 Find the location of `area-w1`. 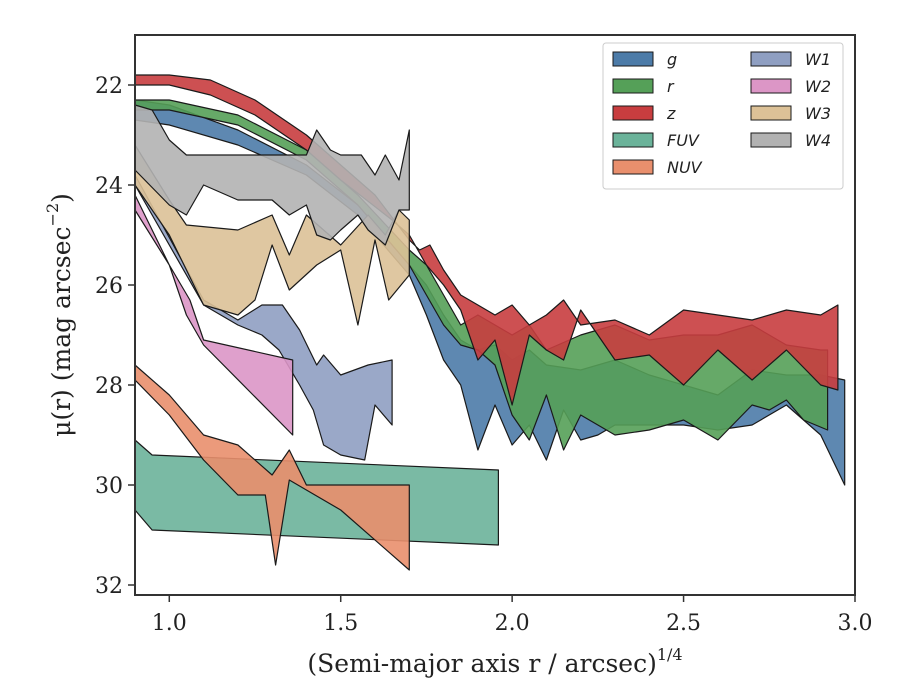

area-w1 is located at coordinates (263, 317).